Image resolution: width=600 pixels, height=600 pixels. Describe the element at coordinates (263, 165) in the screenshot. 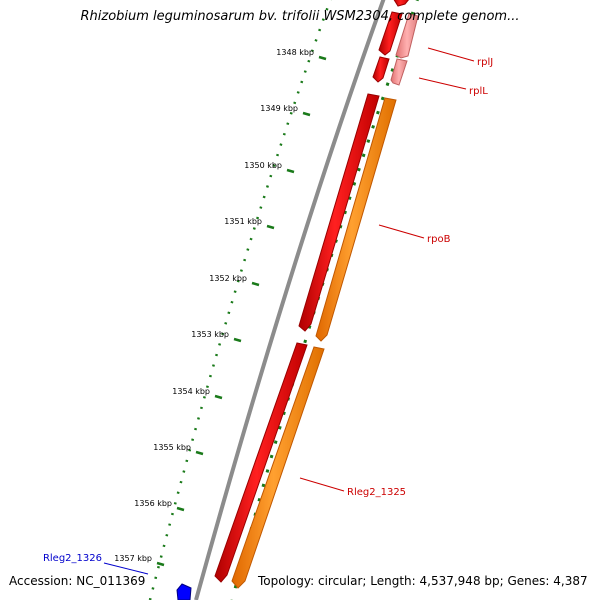

I see `tick-label-1350-kbp: 1350 kbp` at that location.